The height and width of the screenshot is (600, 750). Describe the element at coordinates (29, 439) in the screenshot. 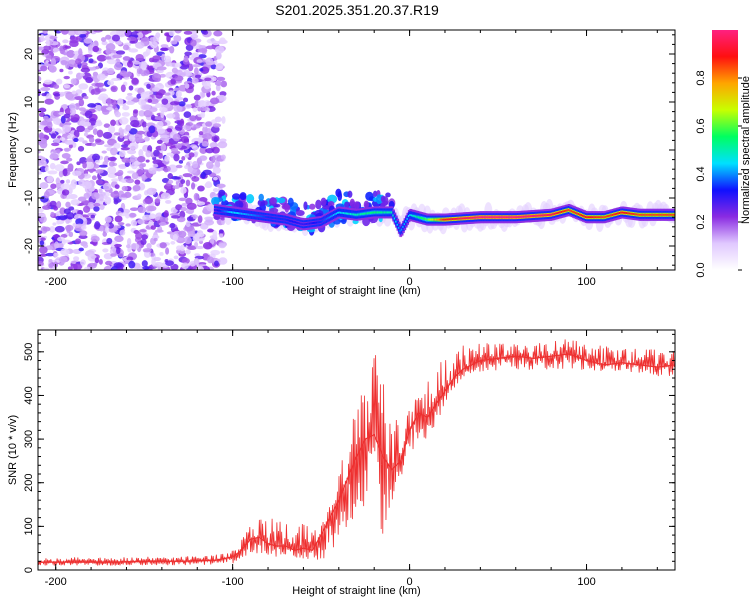

I see `snr-ytick-label: 300` at that location.